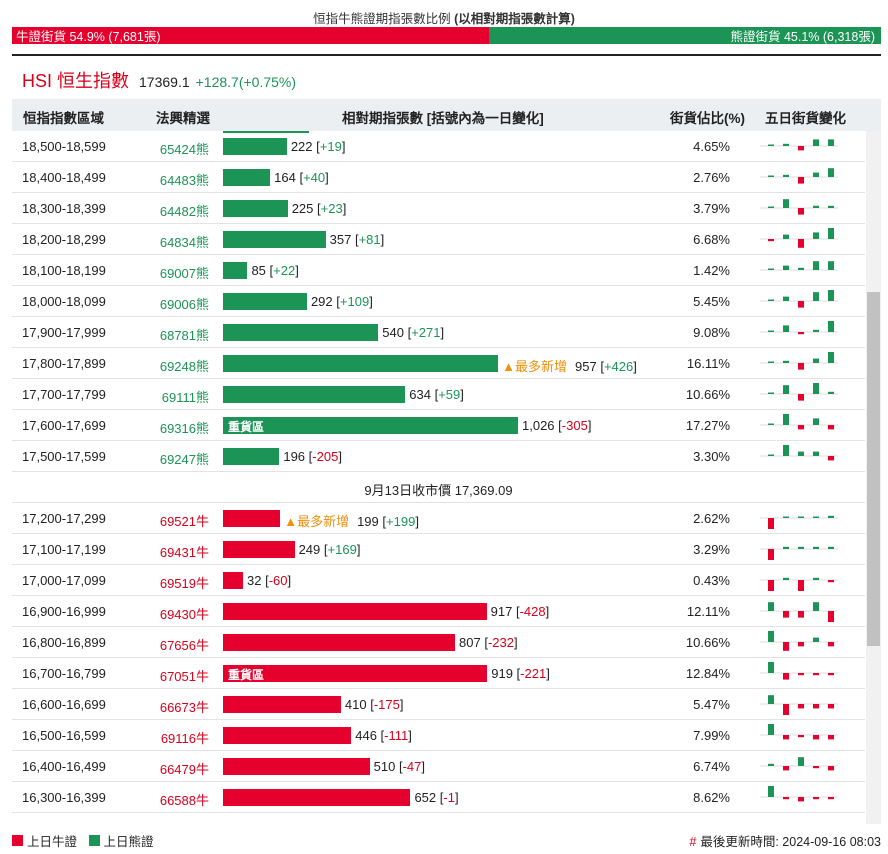 The width and height of the screenshot is (888, 854). Describe the element at coordinates (184, 366) in the screenshot. I see `row-product-code: 69248熊` at that location.